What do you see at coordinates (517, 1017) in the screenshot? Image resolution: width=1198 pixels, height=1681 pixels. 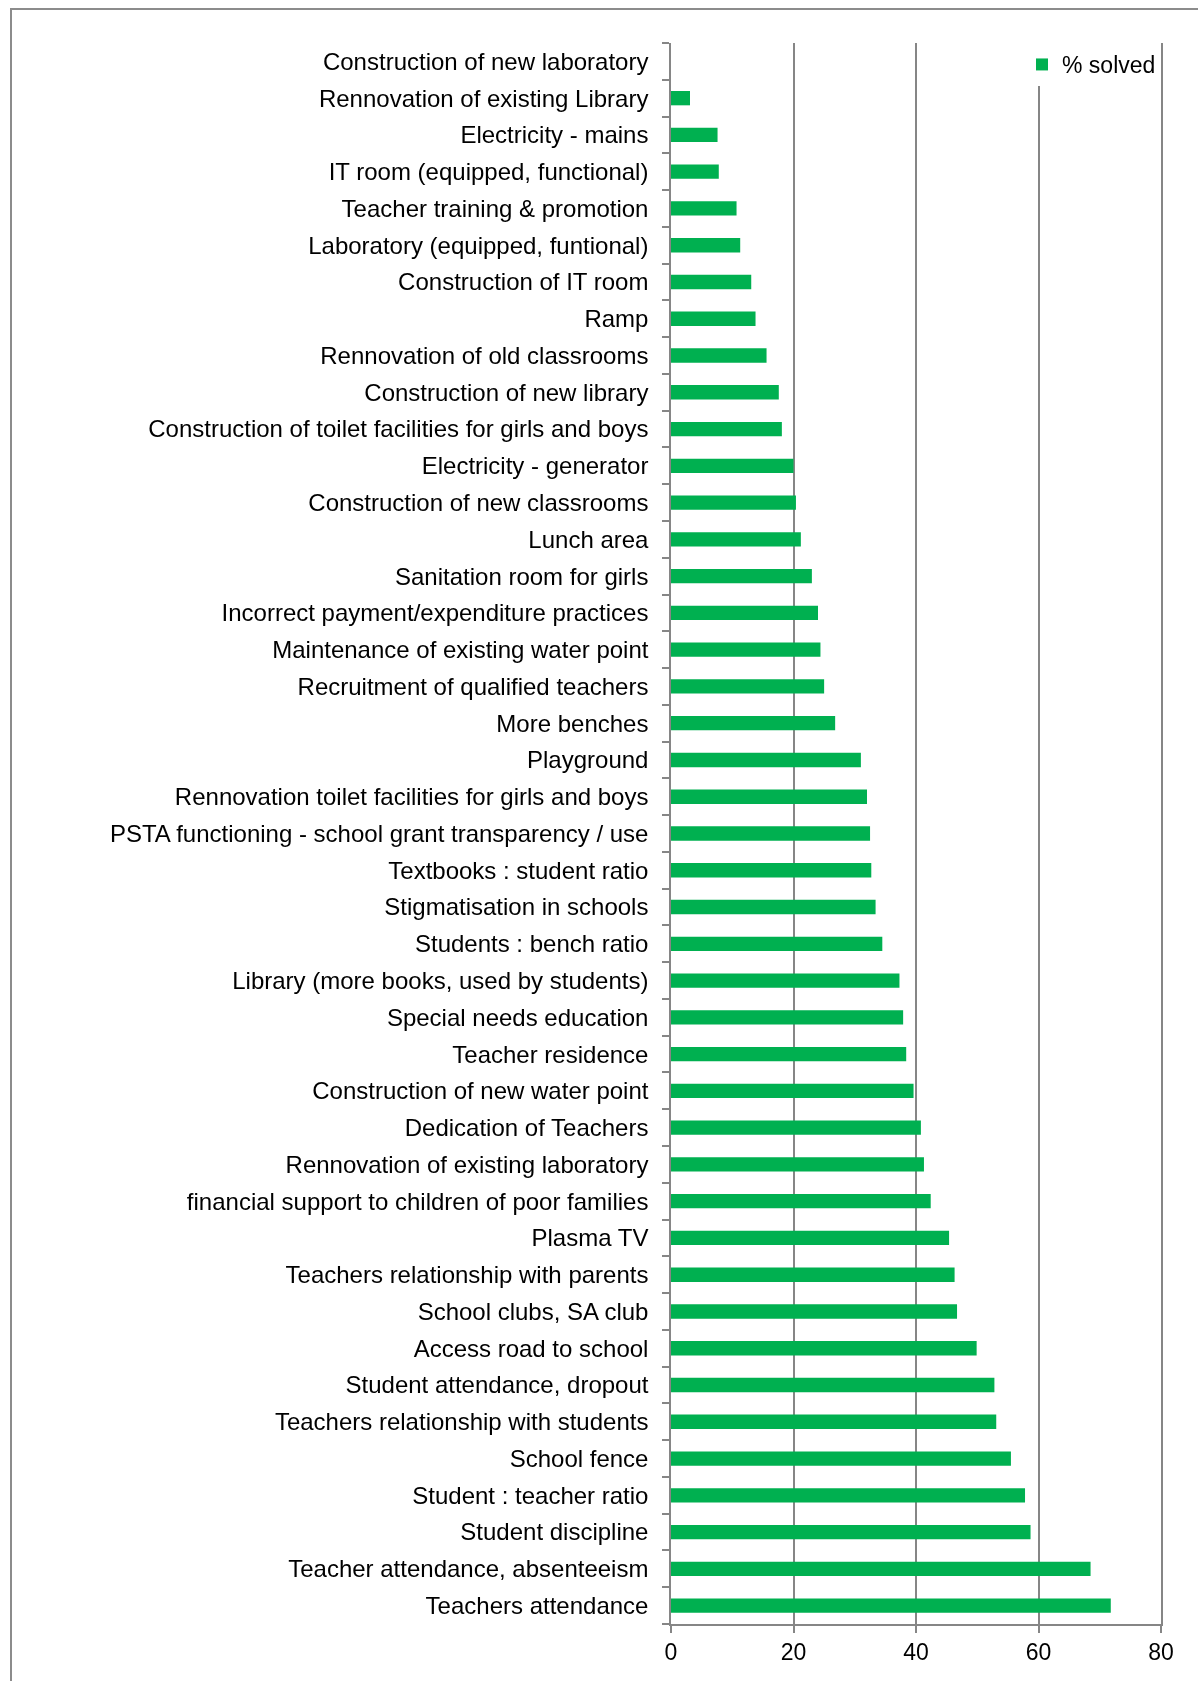 I see `y-tick-label: Special needs education` at bounding box center [517, 1017].